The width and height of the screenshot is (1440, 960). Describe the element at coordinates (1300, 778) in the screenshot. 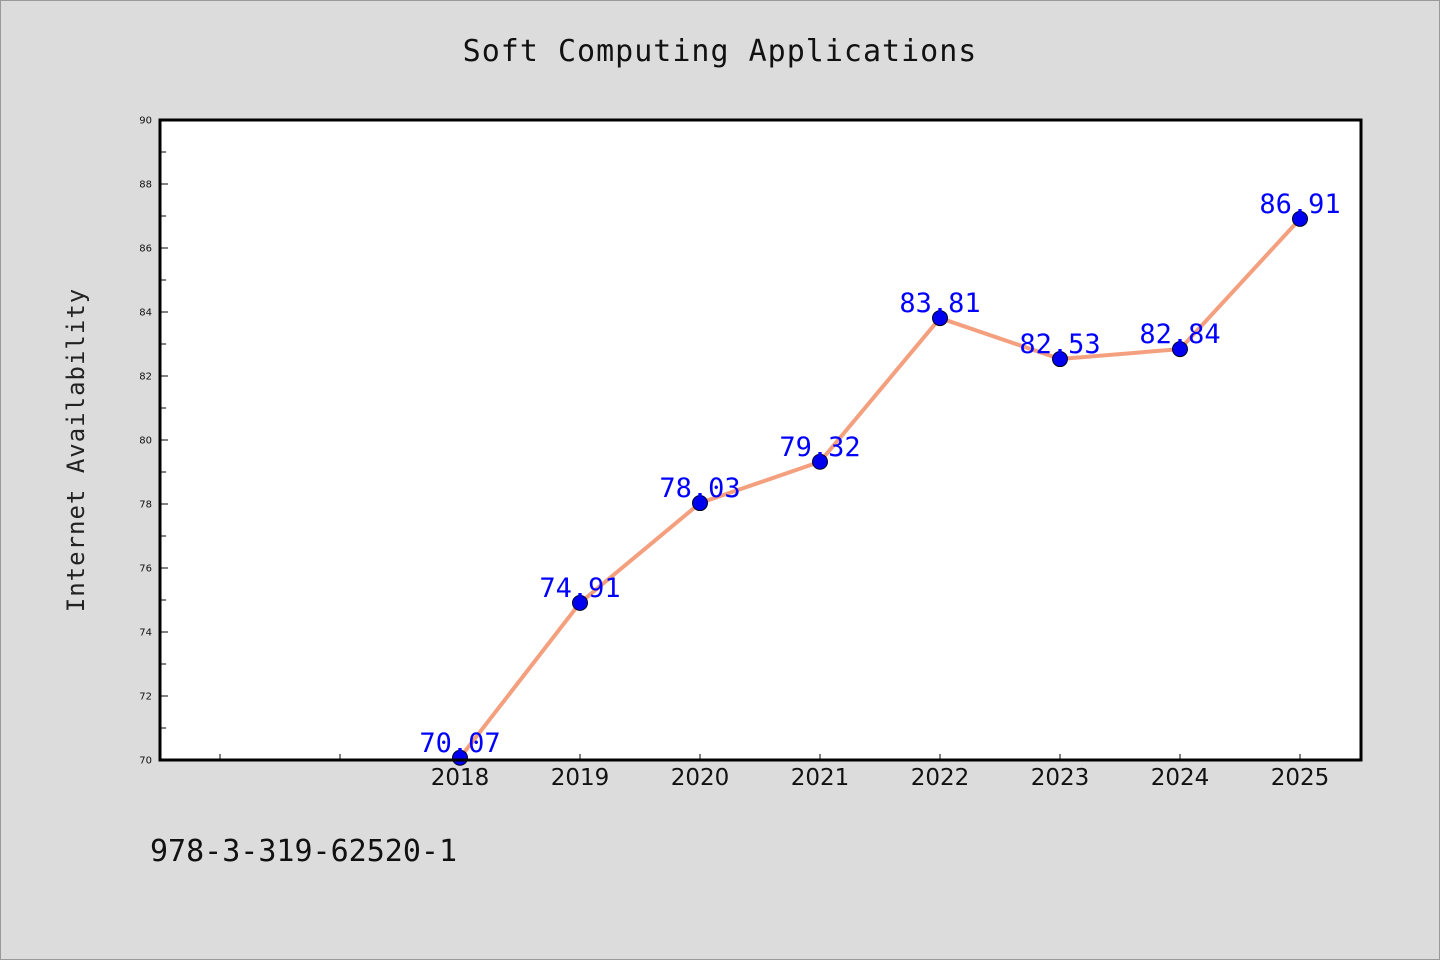

I see `x-tick-label: 2025` at that location.